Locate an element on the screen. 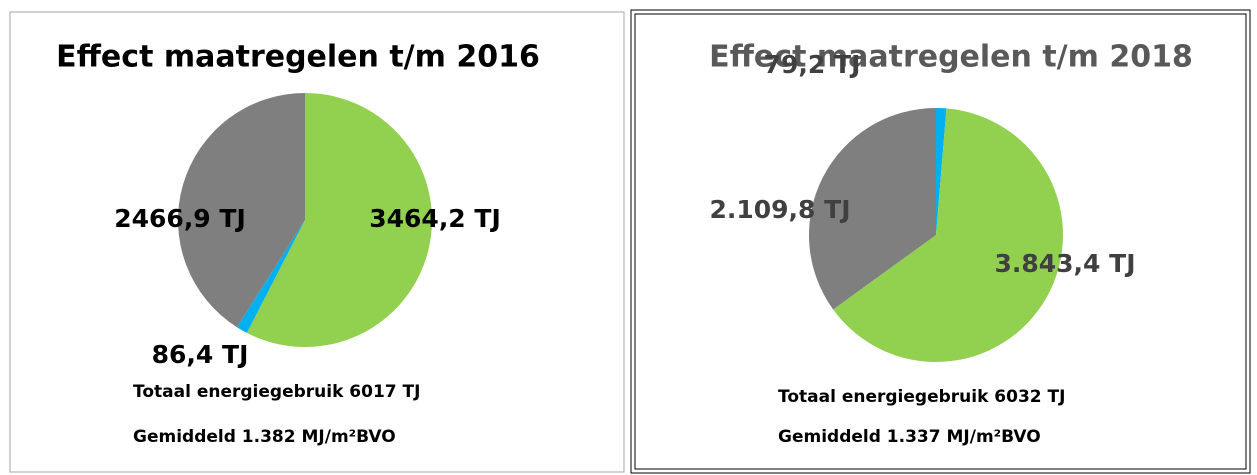 The height and width of the screenshot is (475, 1257). chart-title: Effect maatregelen t/m 2018 is located at coordinates (951, 57).